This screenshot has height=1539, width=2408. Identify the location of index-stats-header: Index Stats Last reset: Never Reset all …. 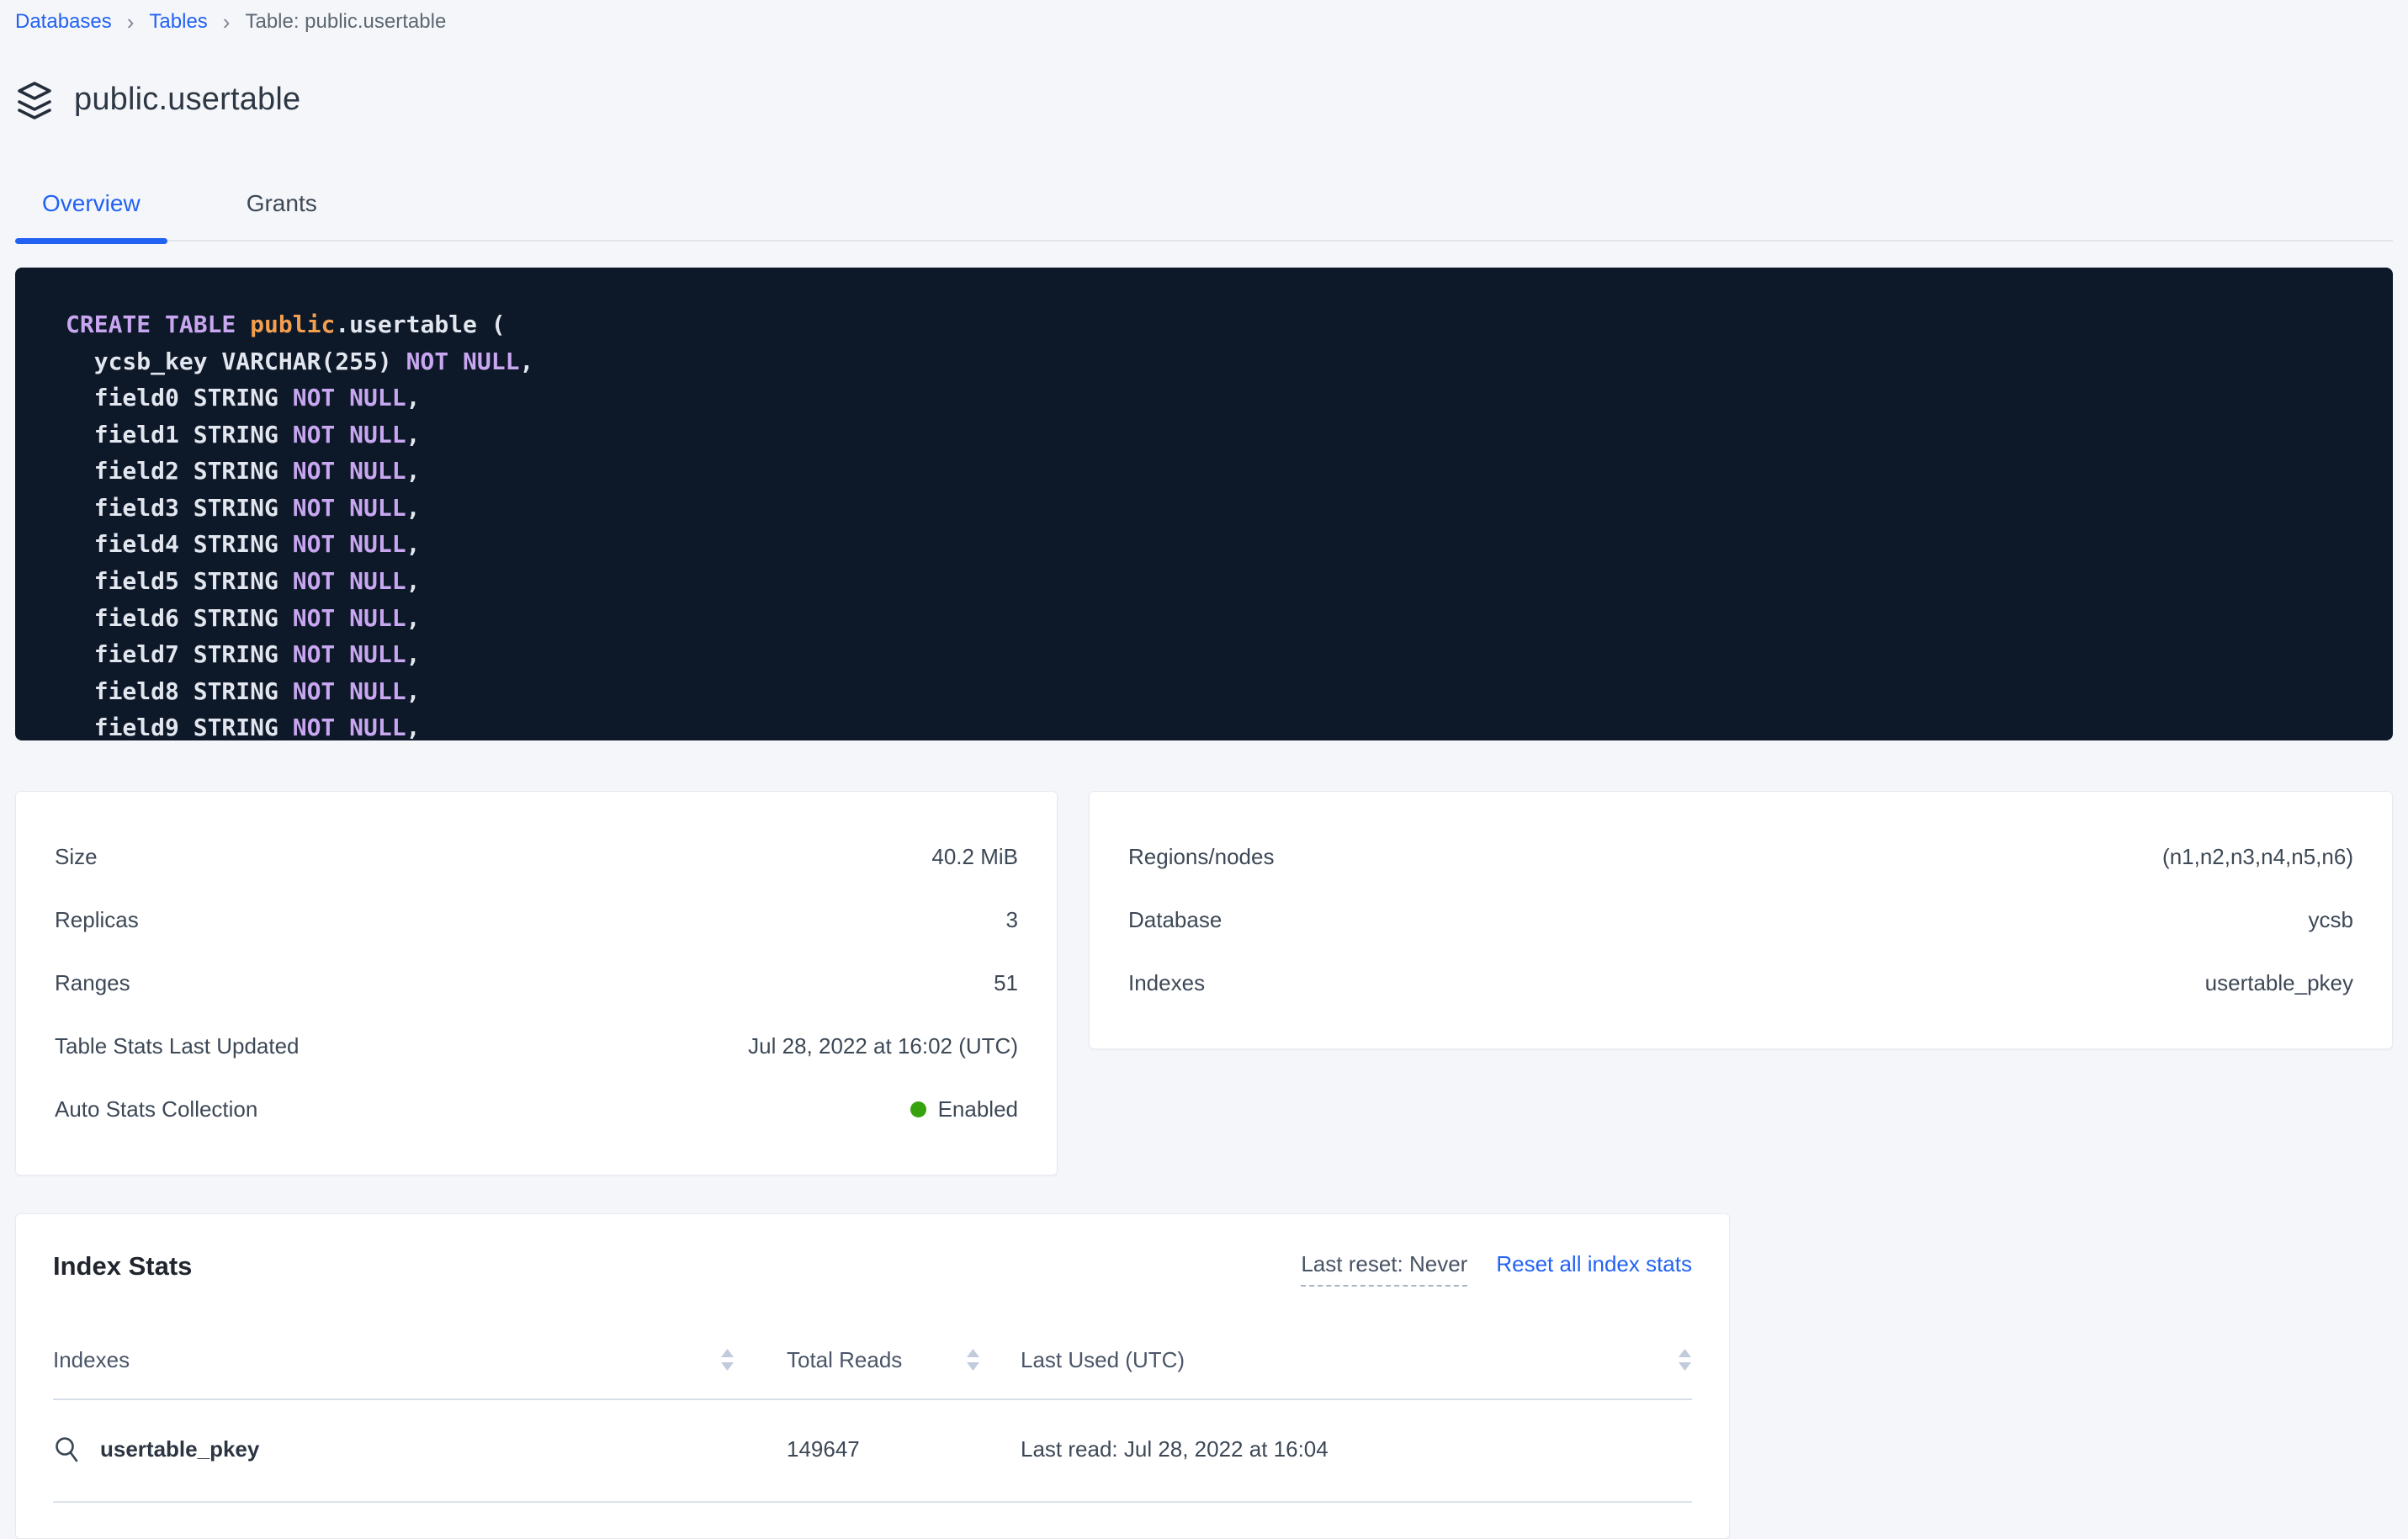
(873, 1269).